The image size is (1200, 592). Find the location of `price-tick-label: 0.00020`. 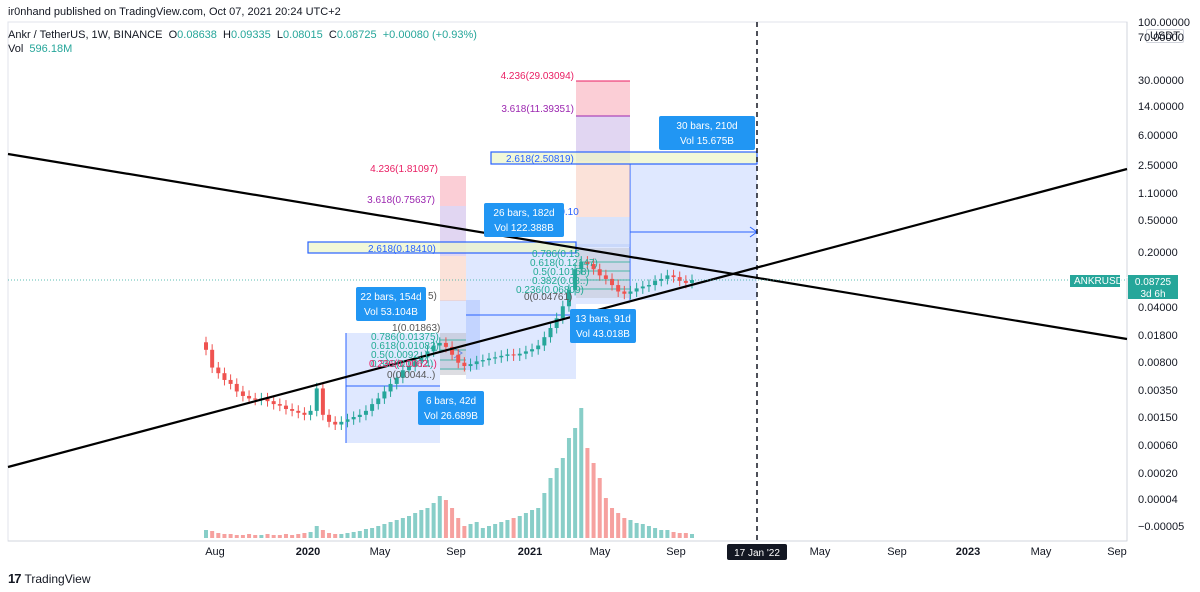

price-tick-label: 0.00020 is located at coordinates (1158, 474).